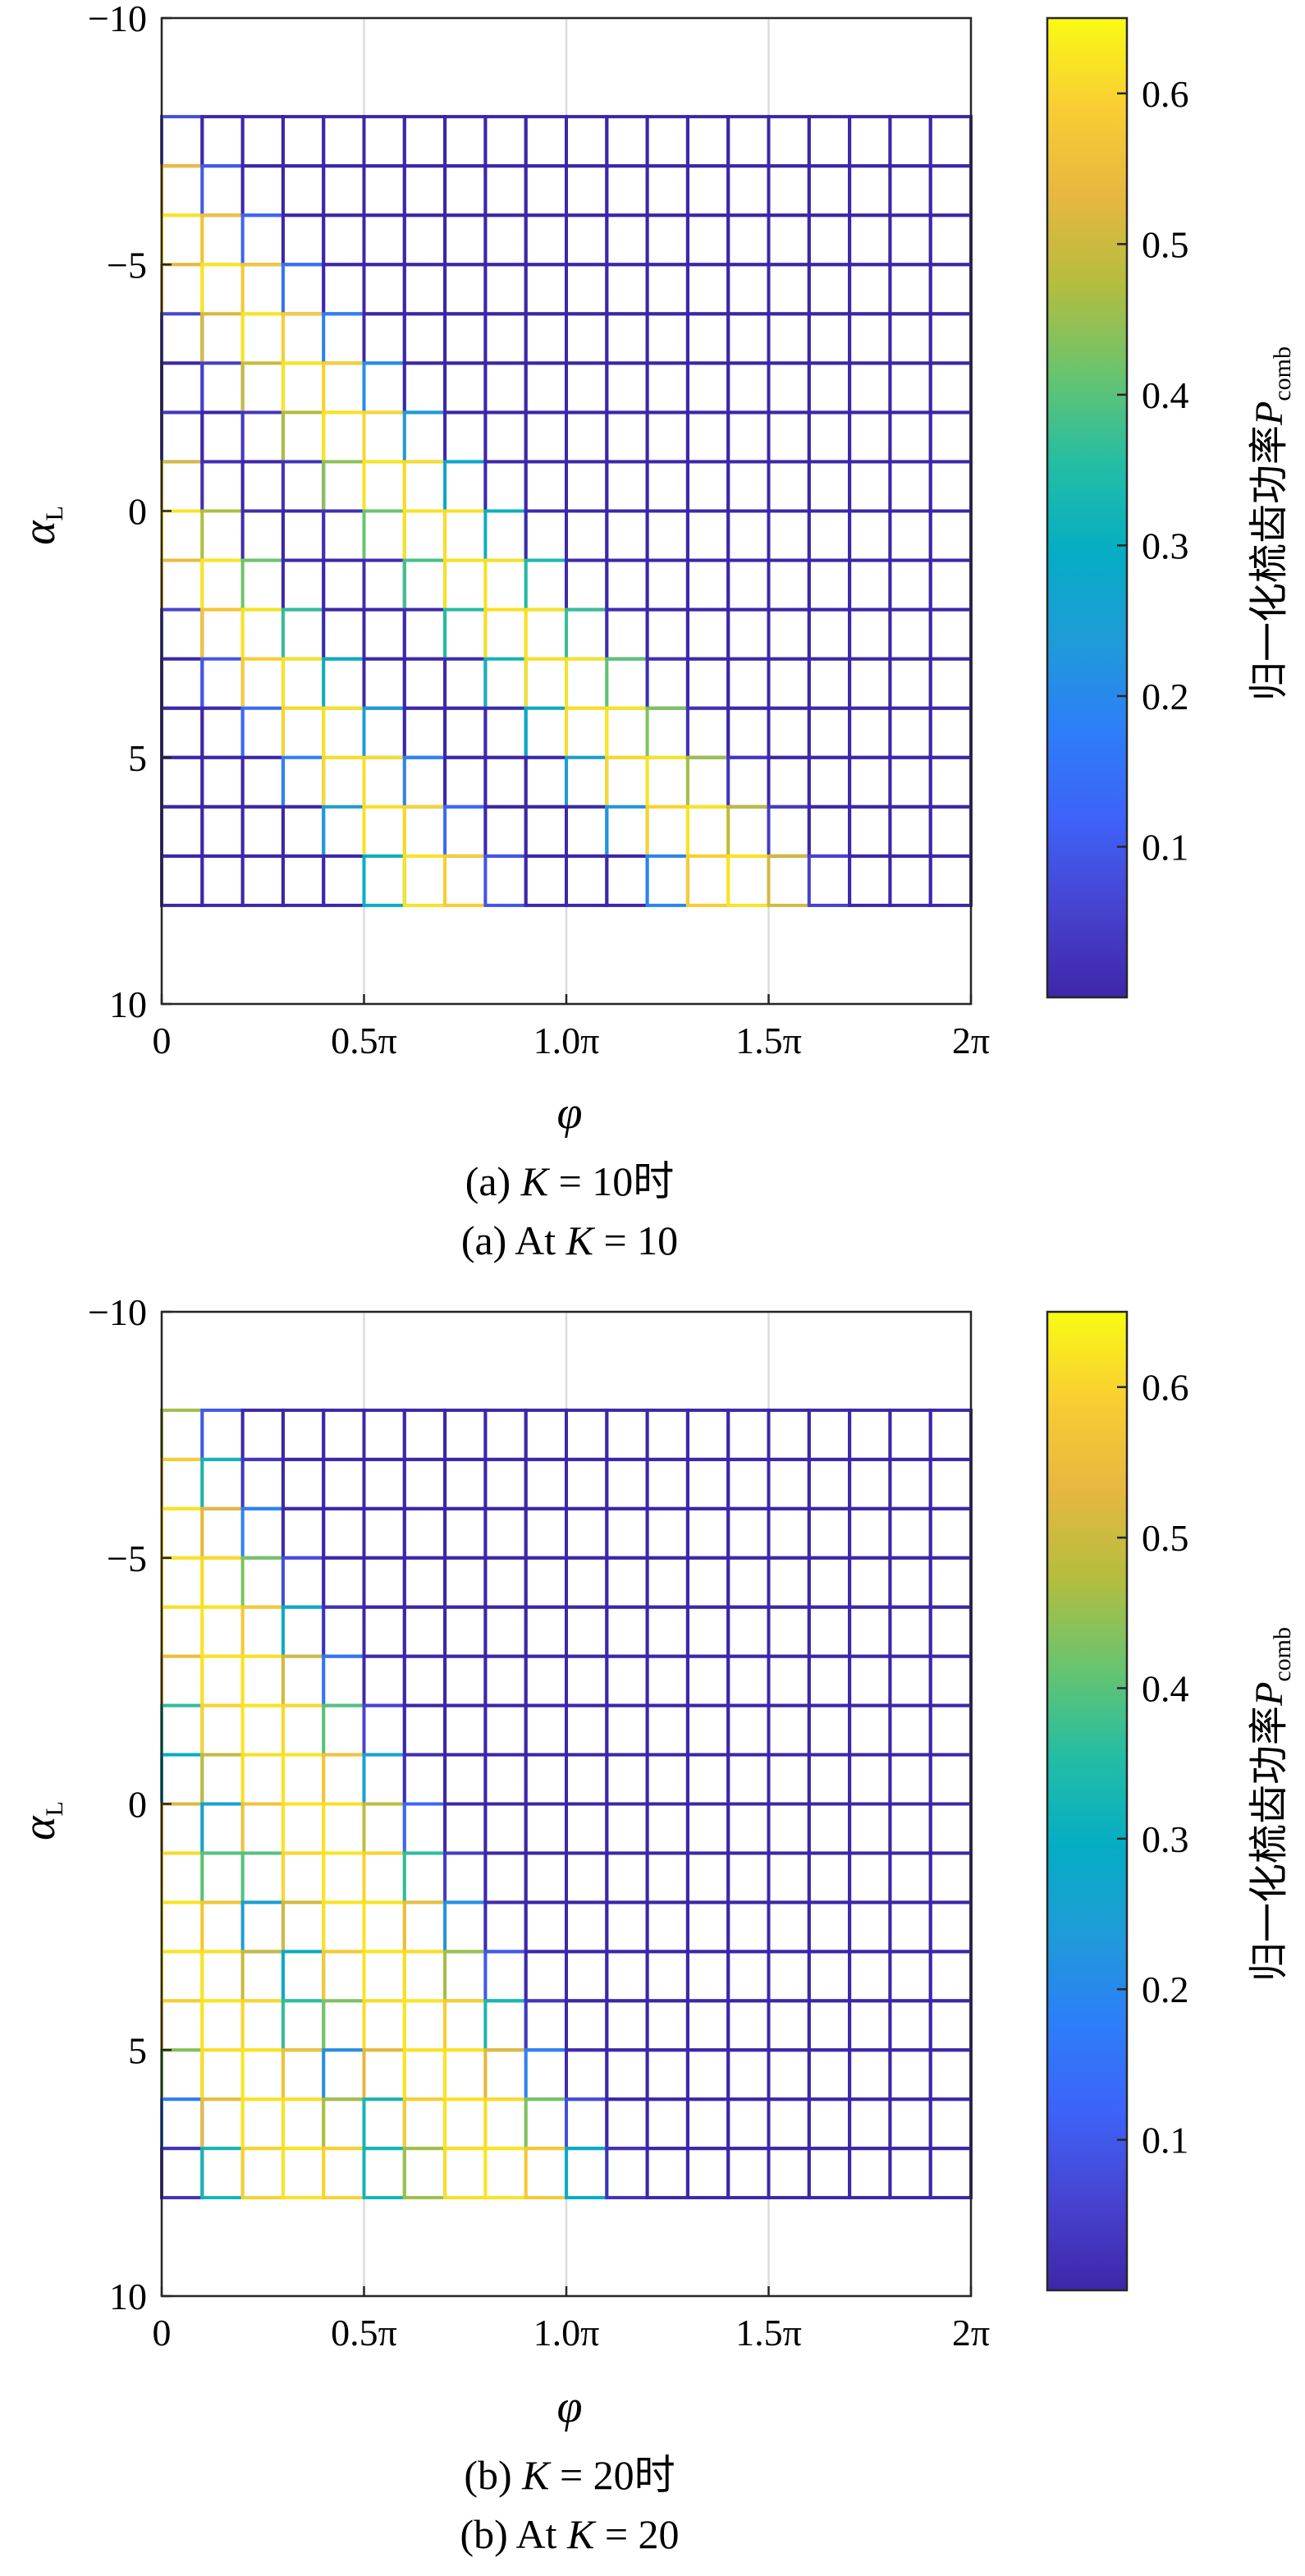  I want to click on colorbar-label-a: 归一化梳齿功率Pcomb, so click(1272, 523).